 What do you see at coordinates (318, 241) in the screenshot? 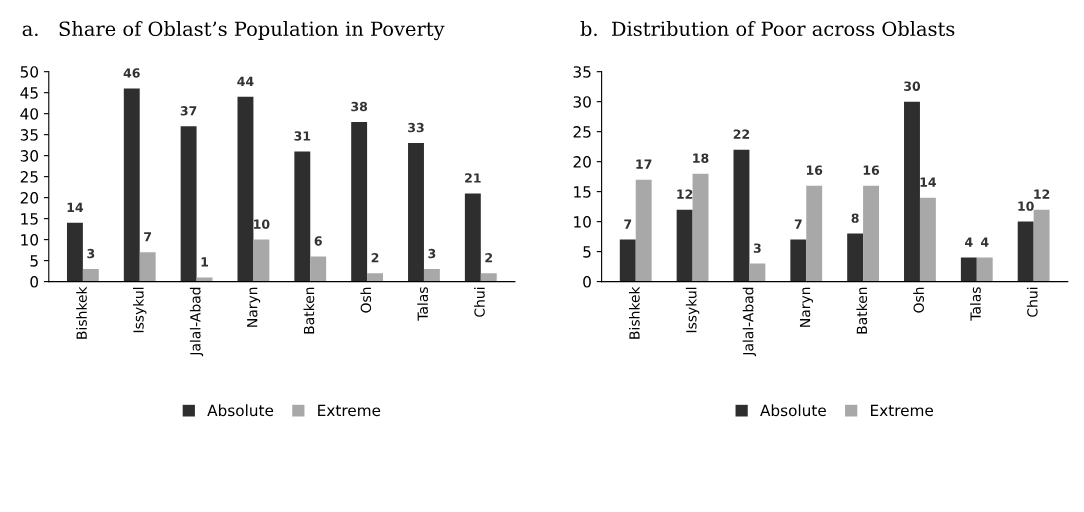
I see `data-label: 6` at bounding box center [318, 241].